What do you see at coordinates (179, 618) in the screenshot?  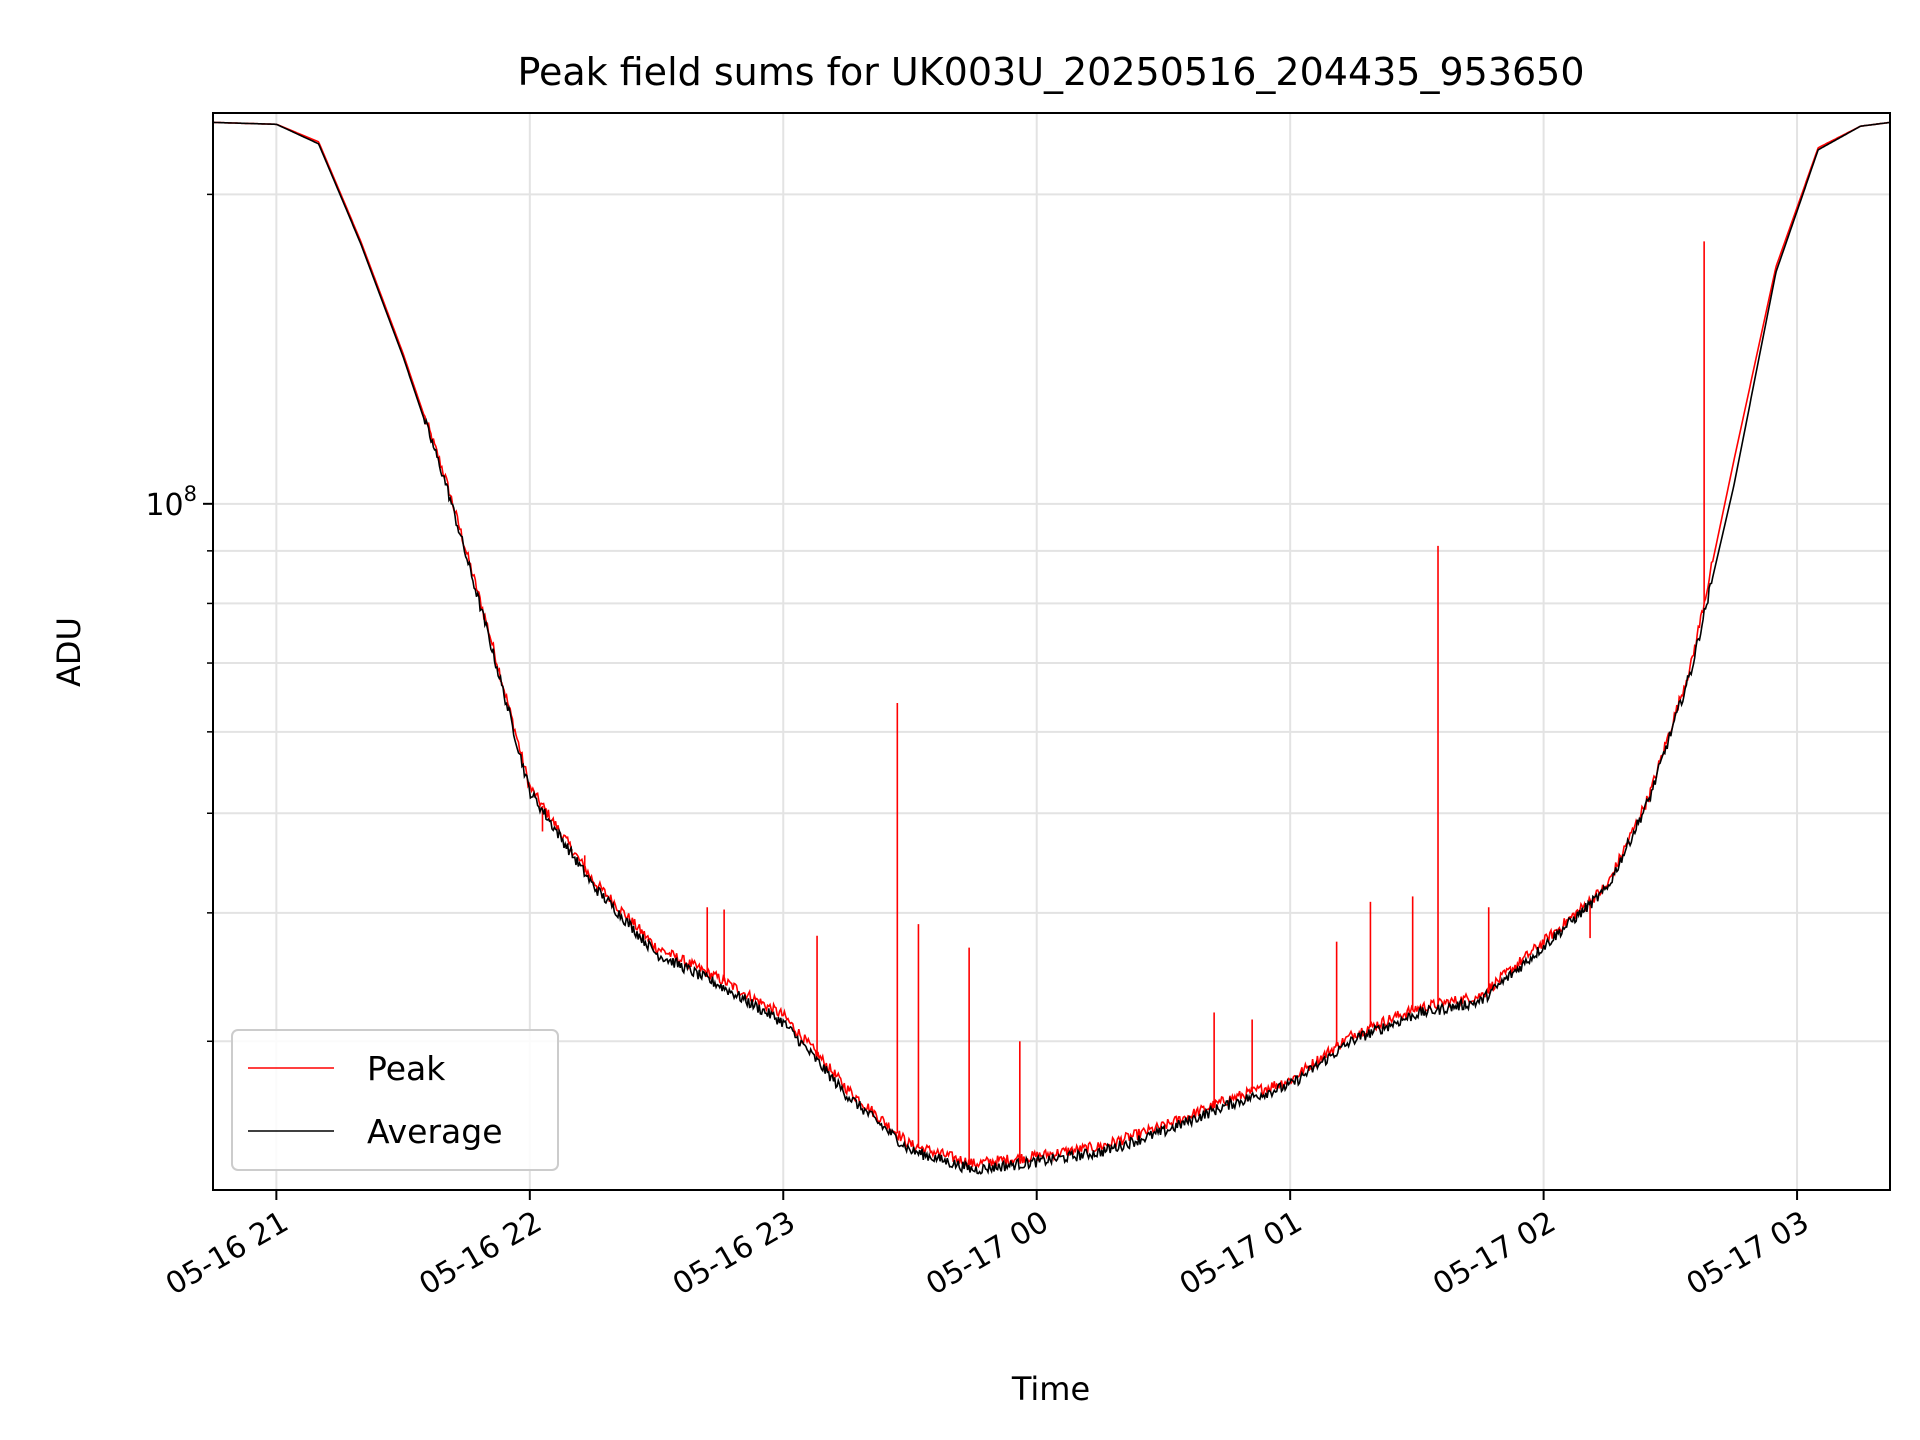 I see `y-axis: 108` at bounding box center [179, 618].